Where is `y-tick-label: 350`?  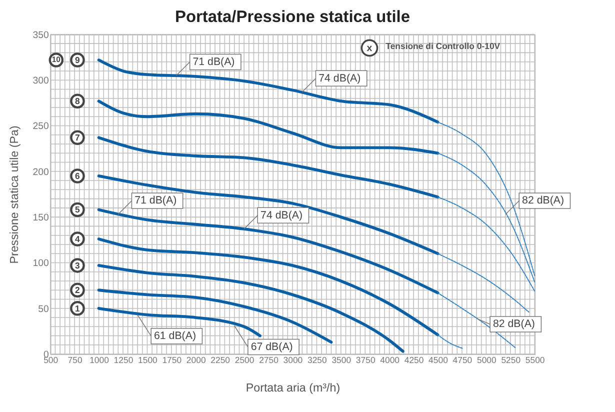 y-tick-label: 350 is located at coordinates (40, 35).